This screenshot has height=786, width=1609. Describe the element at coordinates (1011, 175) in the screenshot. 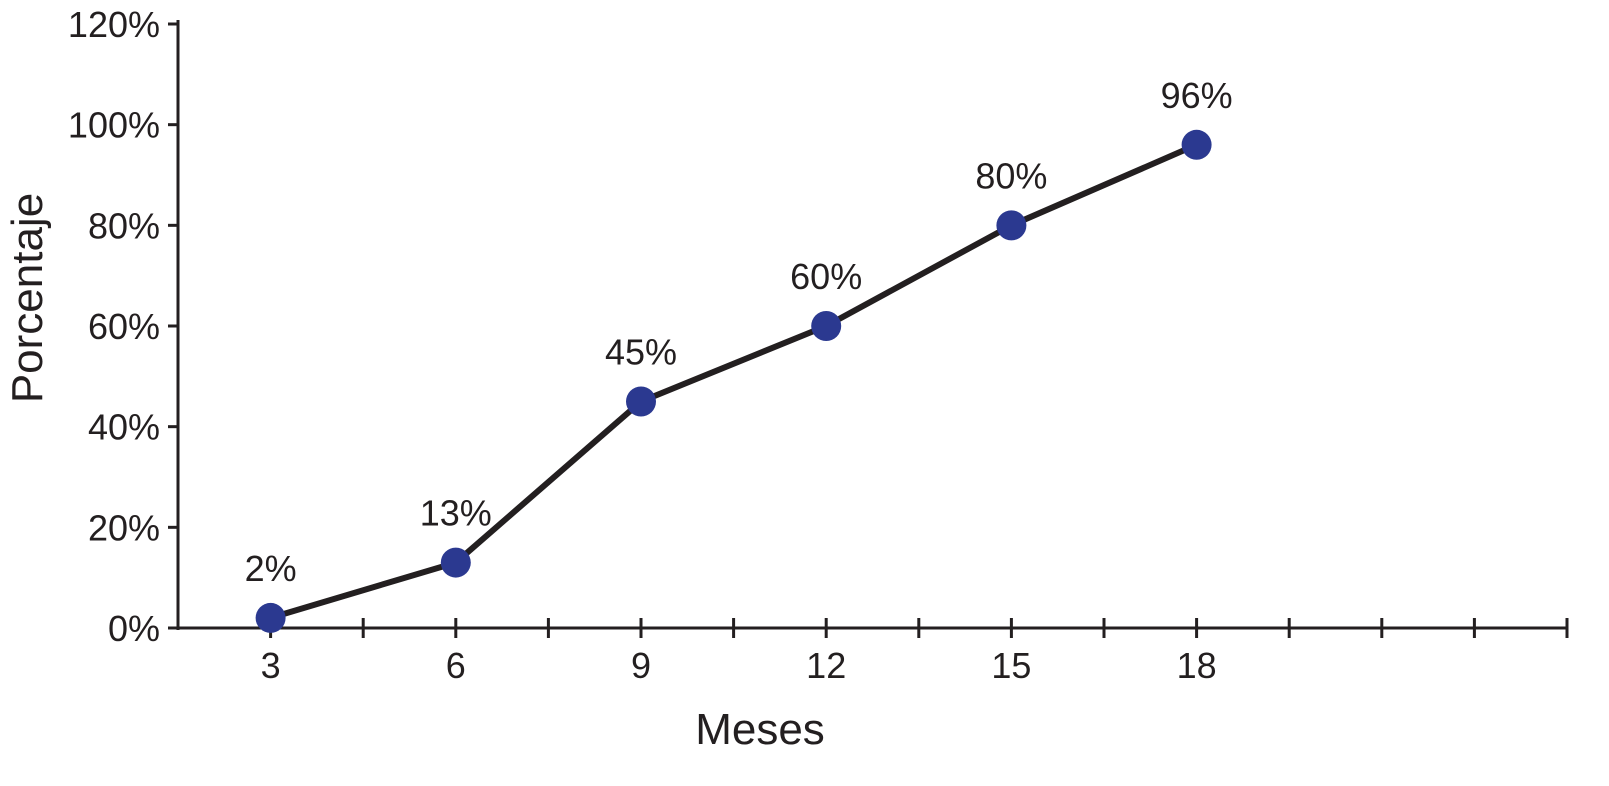

I see `data-label: 80%` at that location.